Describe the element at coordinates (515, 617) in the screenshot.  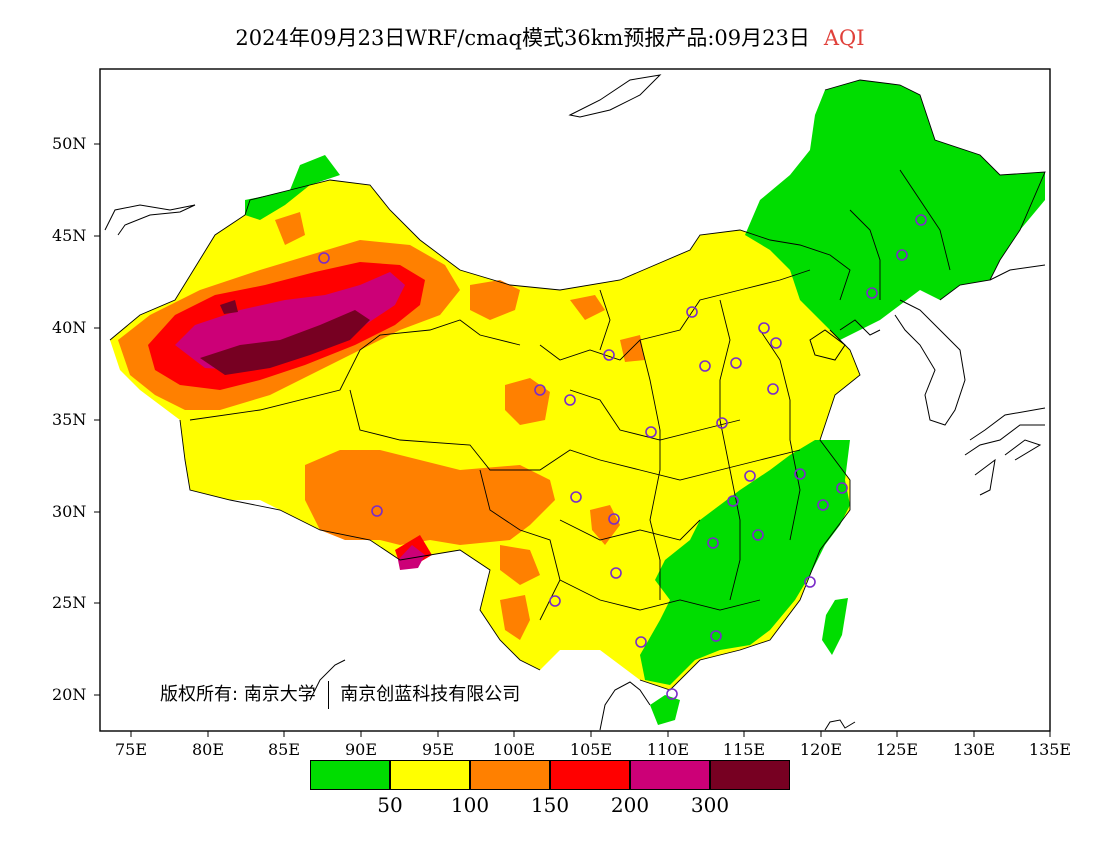
I see `aqi-zone-orange-yunnan` at that location.